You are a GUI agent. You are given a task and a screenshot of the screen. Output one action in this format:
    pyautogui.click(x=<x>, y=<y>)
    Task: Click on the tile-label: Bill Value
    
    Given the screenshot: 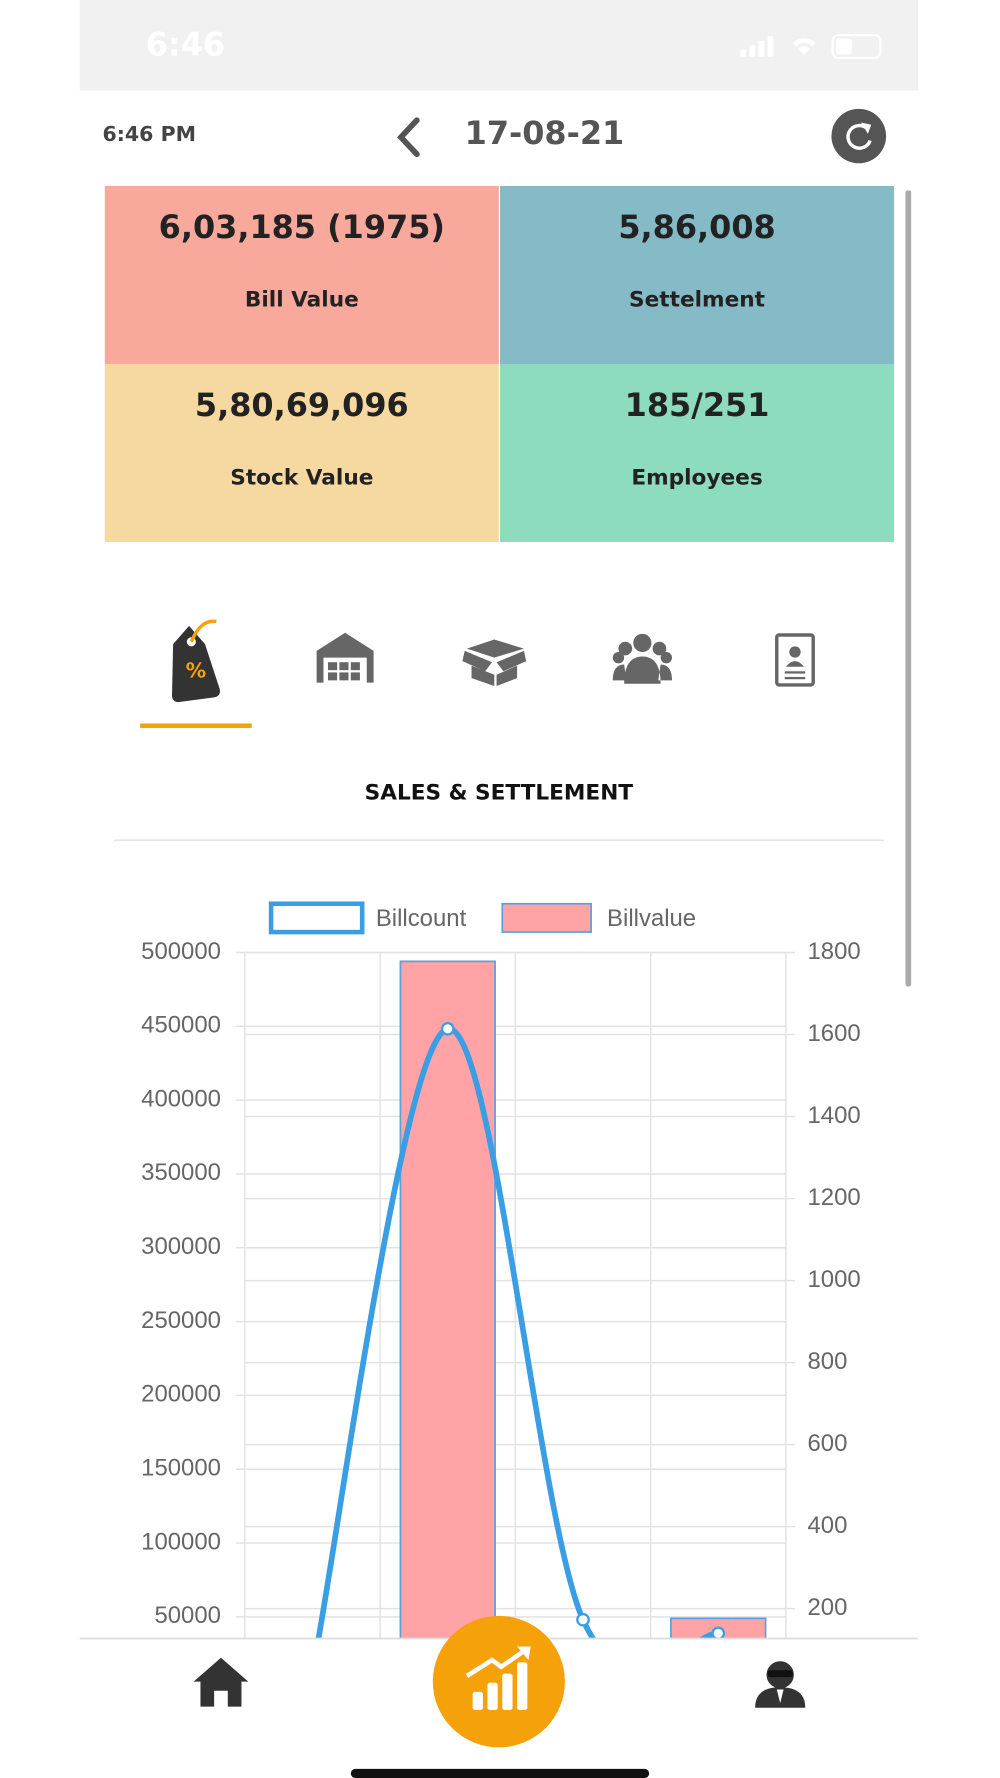 What is the action you would take?
    pyautogui.click(x=302, y=300)
    